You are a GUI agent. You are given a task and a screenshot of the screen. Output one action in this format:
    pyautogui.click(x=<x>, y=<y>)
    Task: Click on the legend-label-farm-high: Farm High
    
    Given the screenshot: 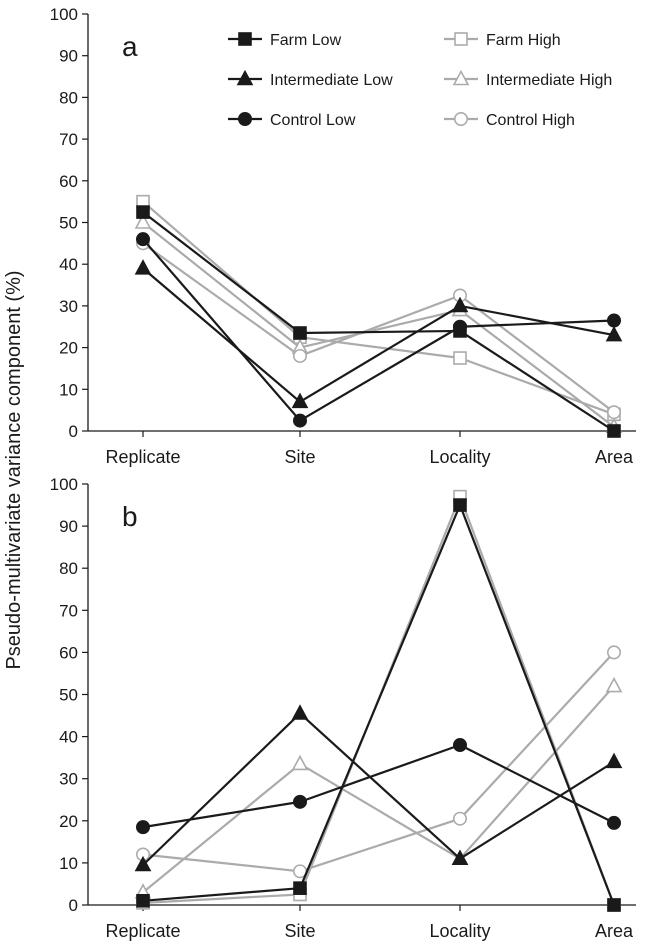 What is the action you would take?
    pyautogui.click(x=523, y=40)
    